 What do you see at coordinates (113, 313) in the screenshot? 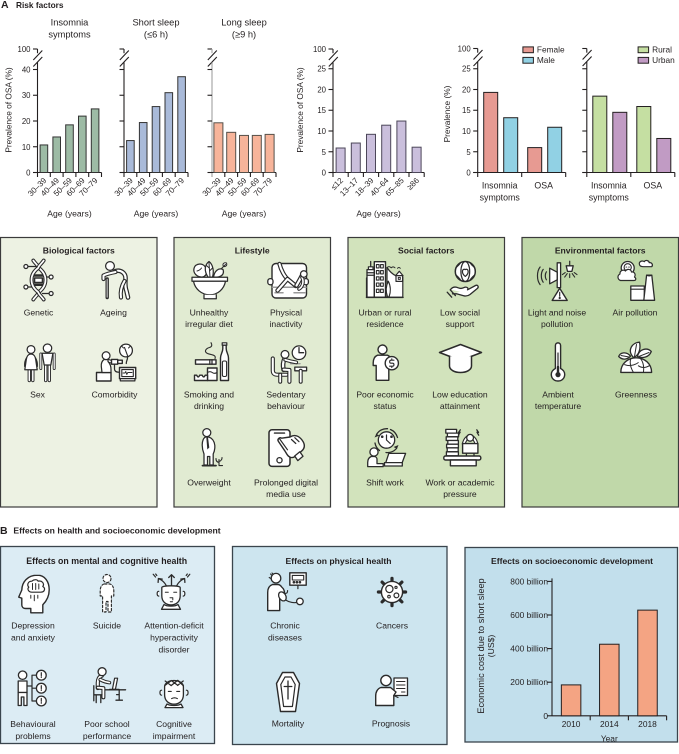
I see `svg-text: Ageing` at bounding box center [113, 313].